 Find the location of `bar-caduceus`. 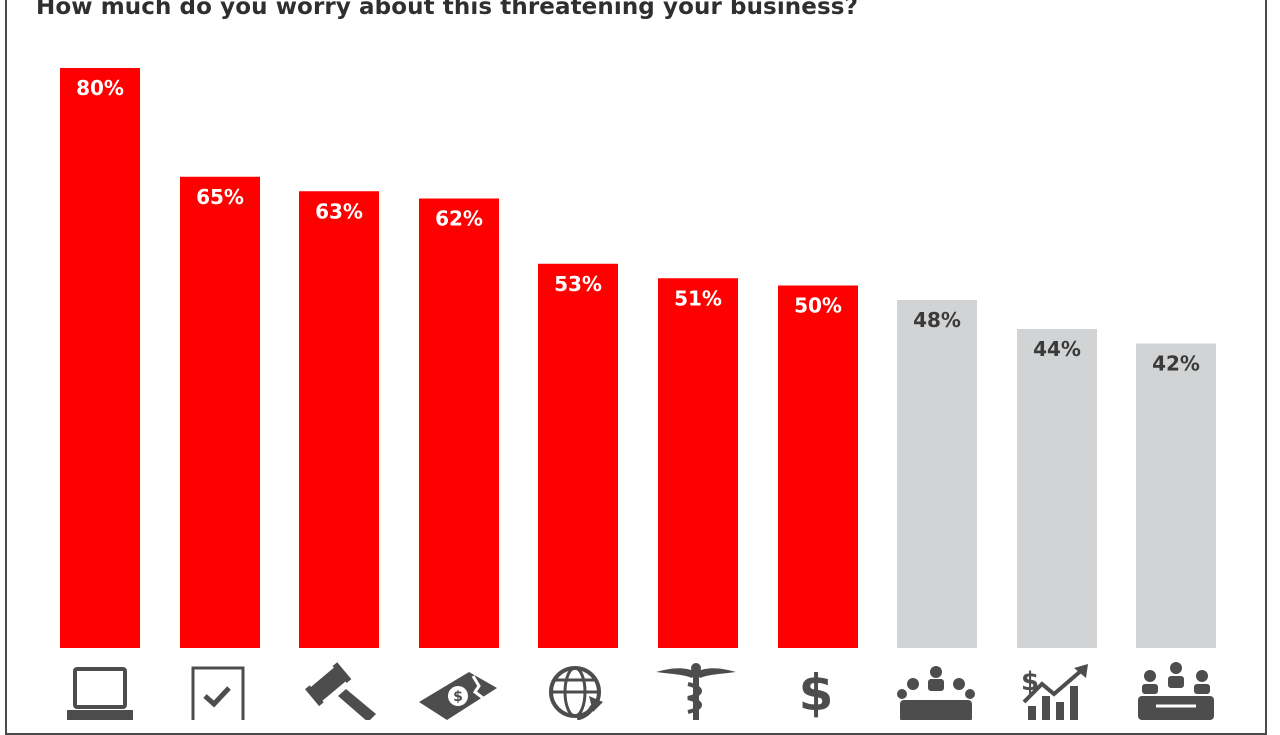

bar-caduceus is located at coordinates (698, 463).